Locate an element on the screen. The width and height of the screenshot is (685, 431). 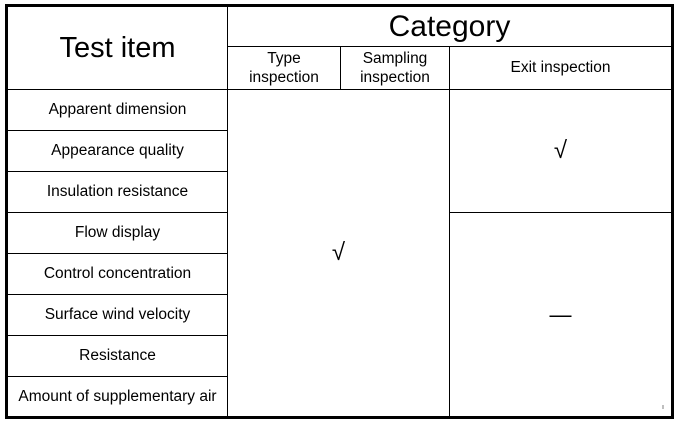
row-label-resistance: Resistance is located at coordinates (117, 356).